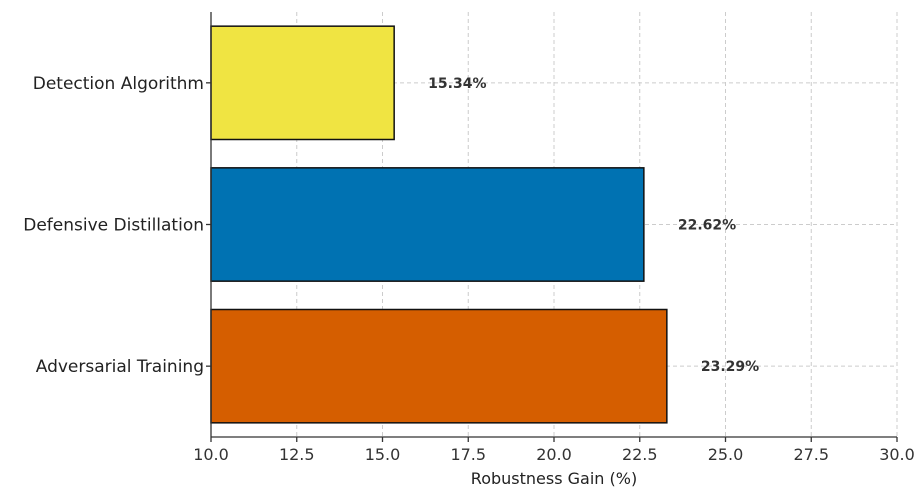 The width and height of the screenshot is (918, 487). What do you see at coordinates (640, 454) in the screenshot?
I see `x-tick-label: 22.5` at bounding box center [640, 454].